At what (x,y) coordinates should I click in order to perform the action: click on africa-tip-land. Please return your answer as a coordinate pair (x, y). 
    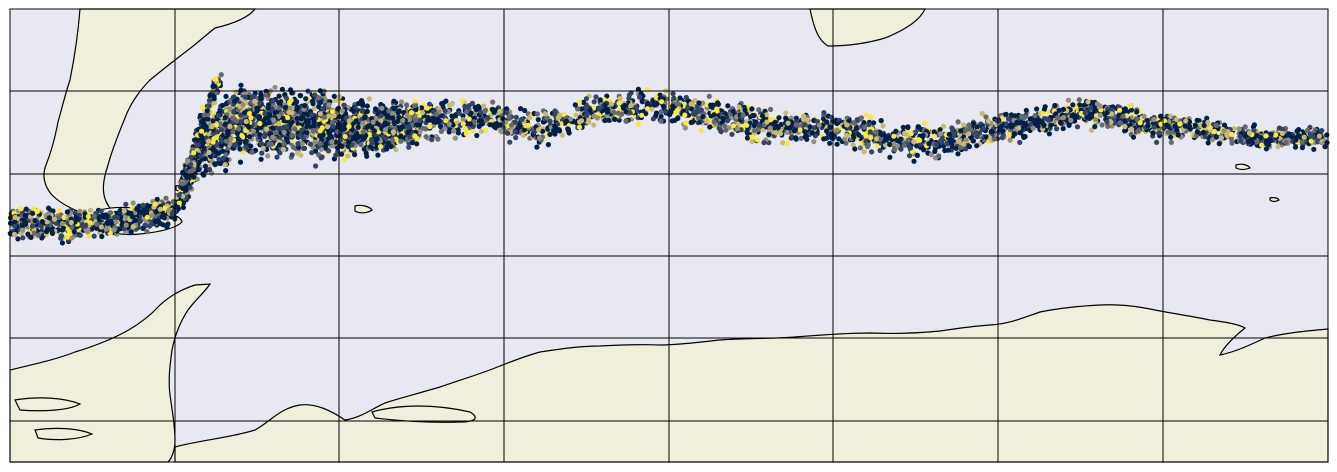
    Looking at the image, I should click on (867, 27).